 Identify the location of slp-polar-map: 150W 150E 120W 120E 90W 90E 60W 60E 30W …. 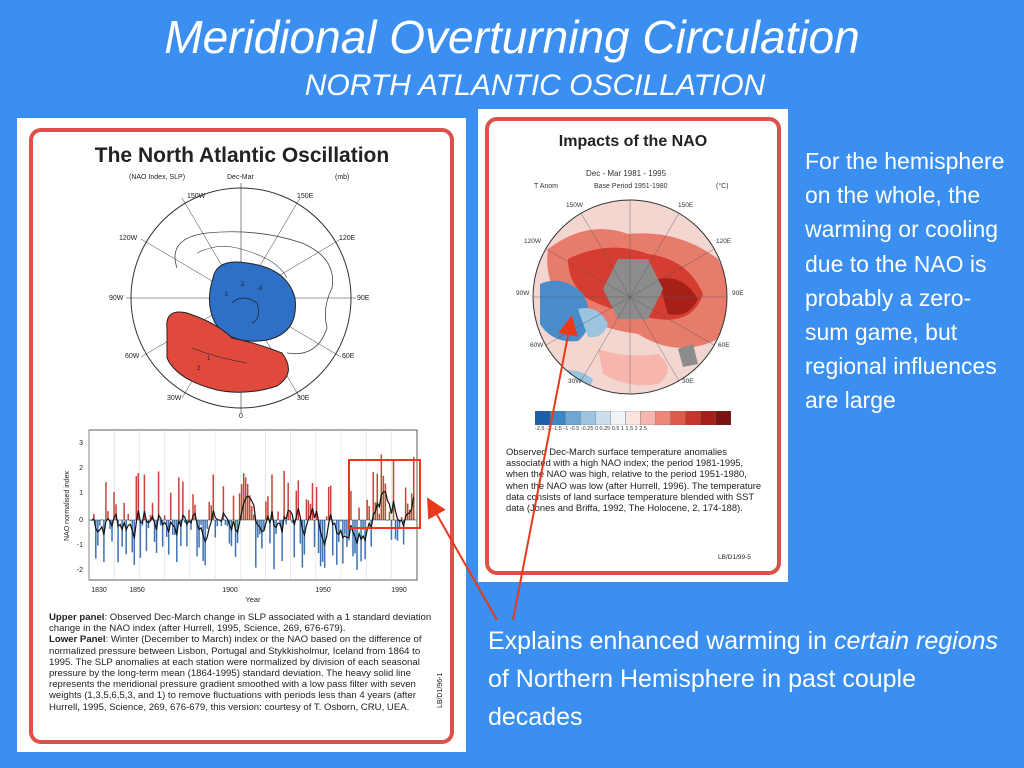
(239, 301).